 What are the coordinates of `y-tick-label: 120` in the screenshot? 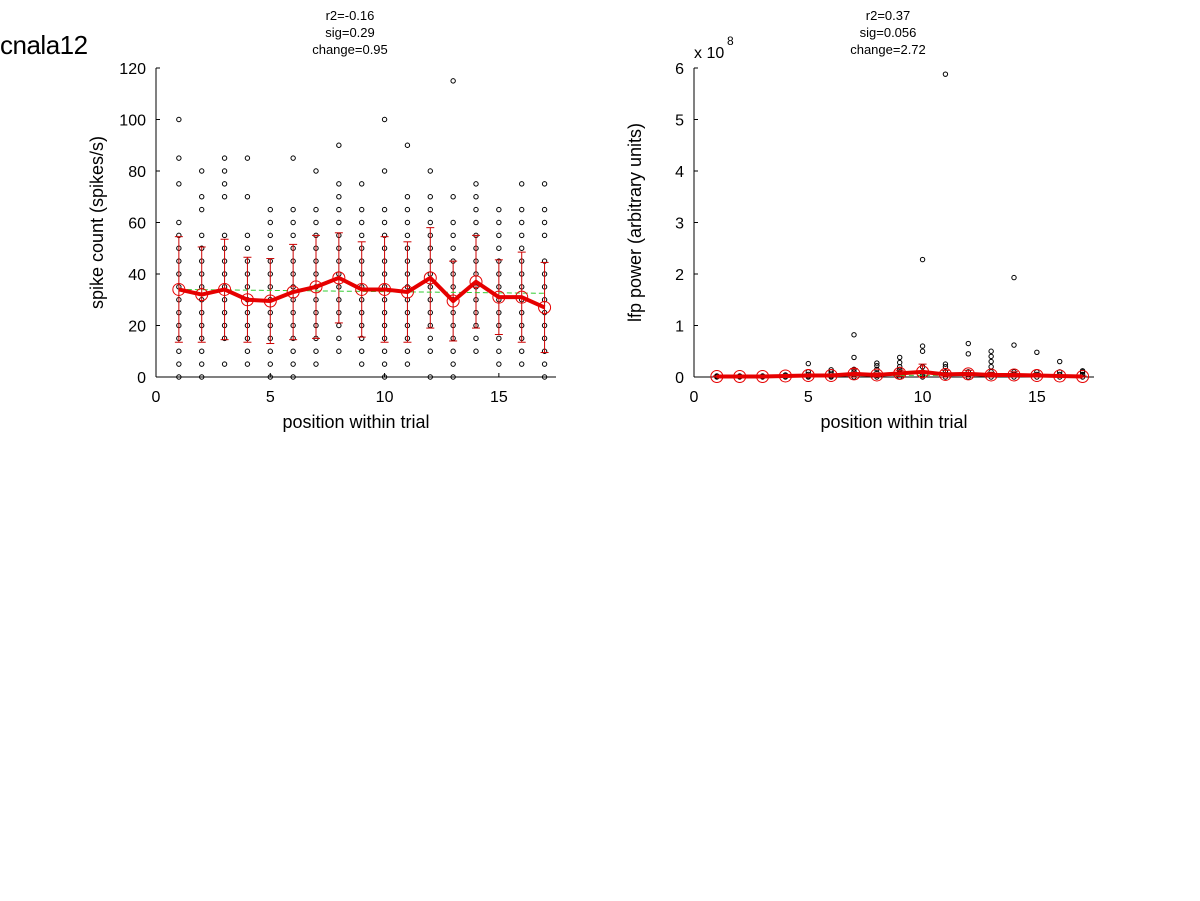 It's located at (132, 69).